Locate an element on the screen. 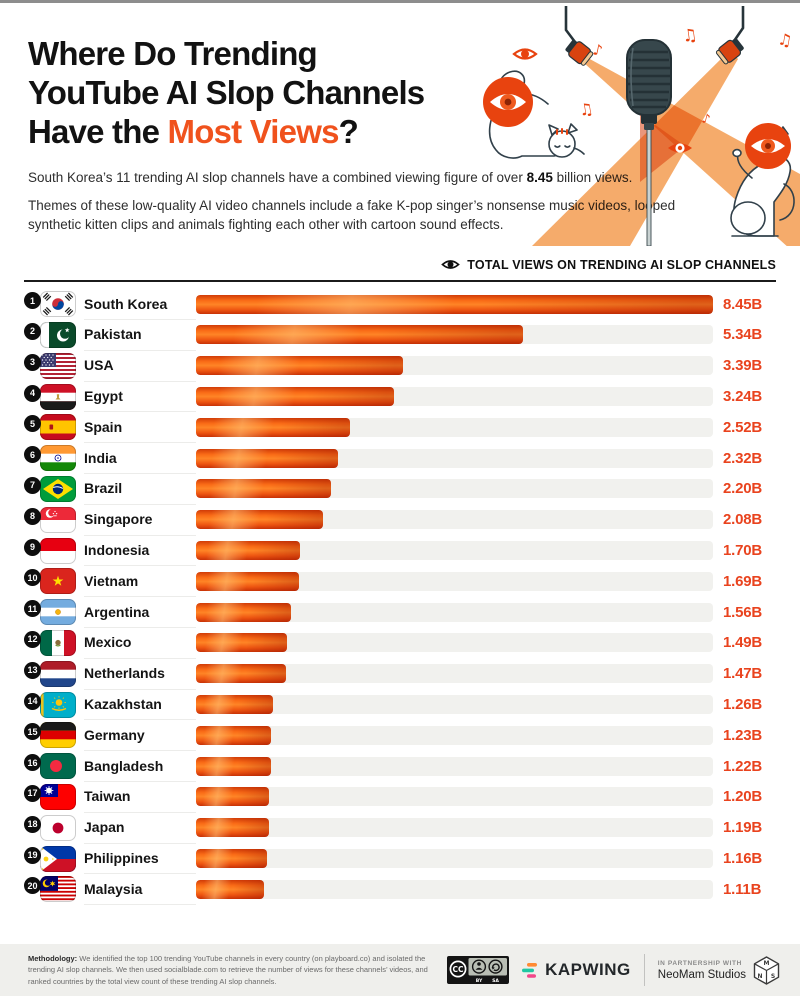 This screenshot has width=800, height=996. flag-cell: 7 is located at coordinates (54, 488).